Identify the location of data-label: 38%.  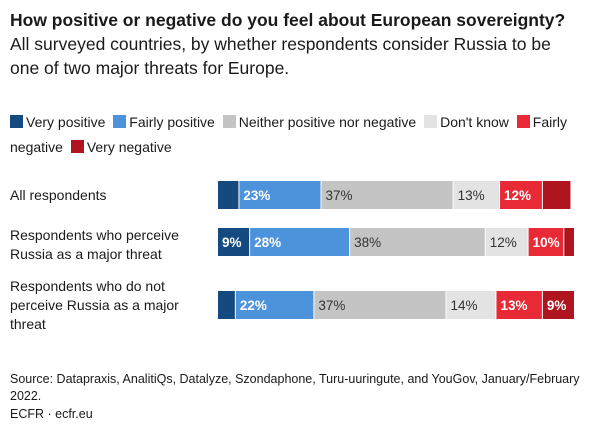
(367, 242).